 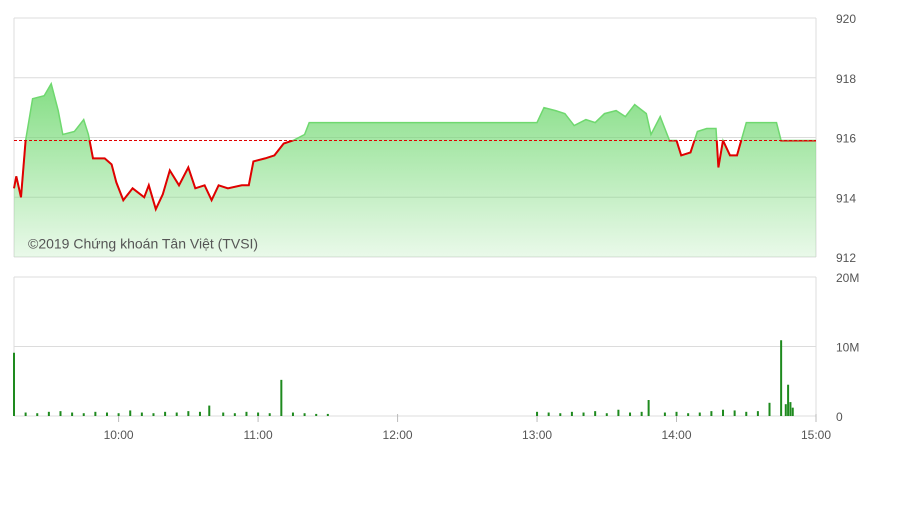 What do you see at coordinates (839, 417) in the screenshot?
I see `y-tick-label: 0` at bounding box center [839, 417].